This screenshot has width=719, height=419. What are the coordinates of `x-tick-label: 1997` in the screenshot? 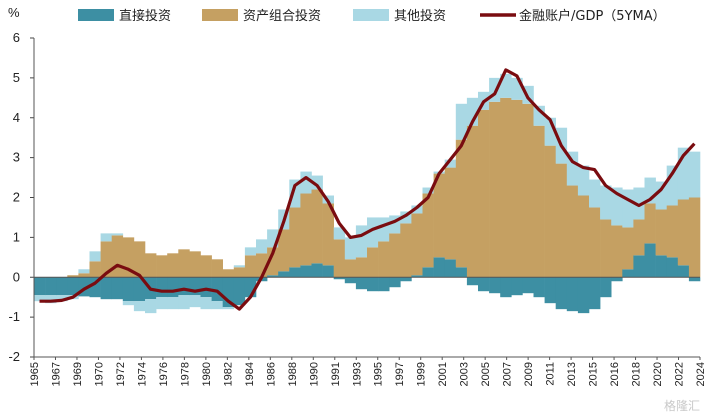 It's located at (400, 374).